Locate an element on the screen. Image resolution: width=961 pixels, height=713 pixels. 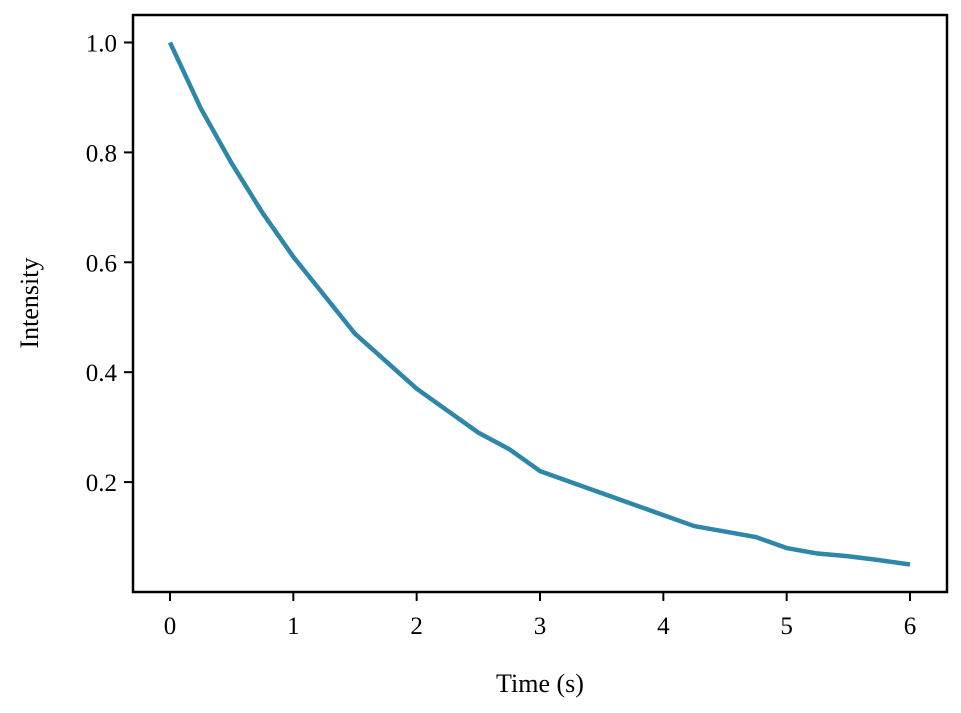
y-tick-label: 0.6 is located at coordinates (101, 263).